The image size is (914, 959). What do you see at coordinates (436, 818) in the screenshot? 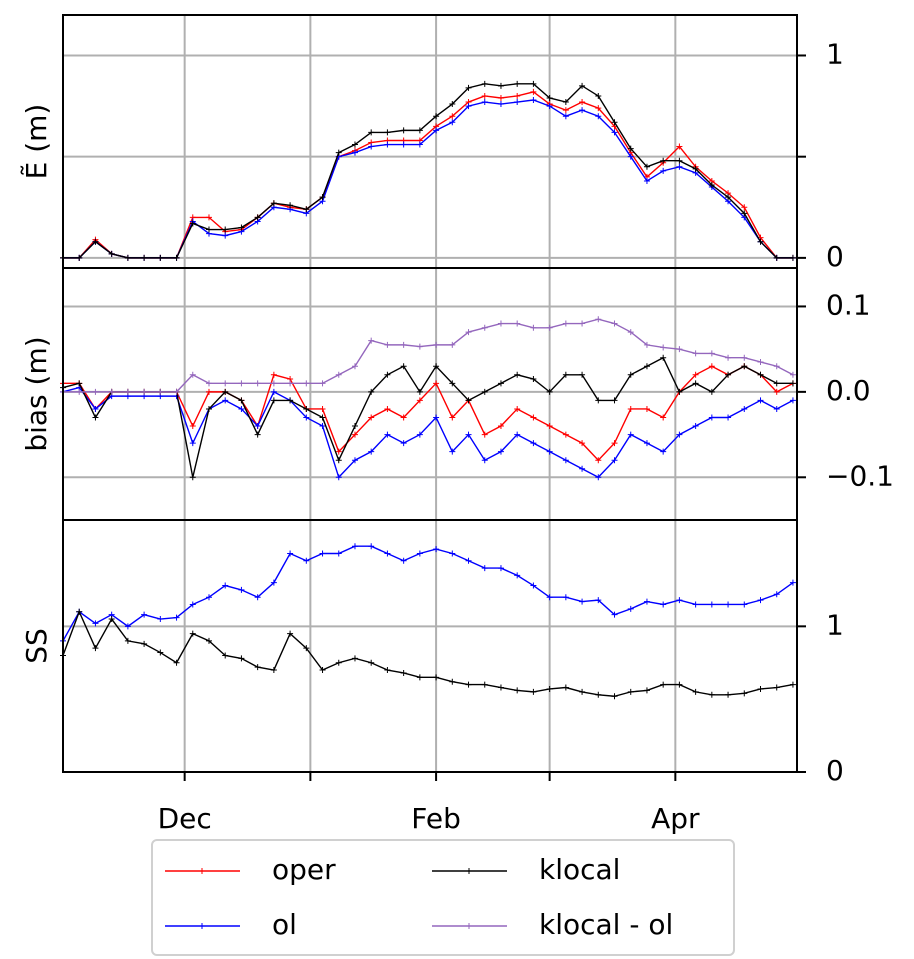
I see `x-tick-label: Feb` at bounding box center [436, 818].